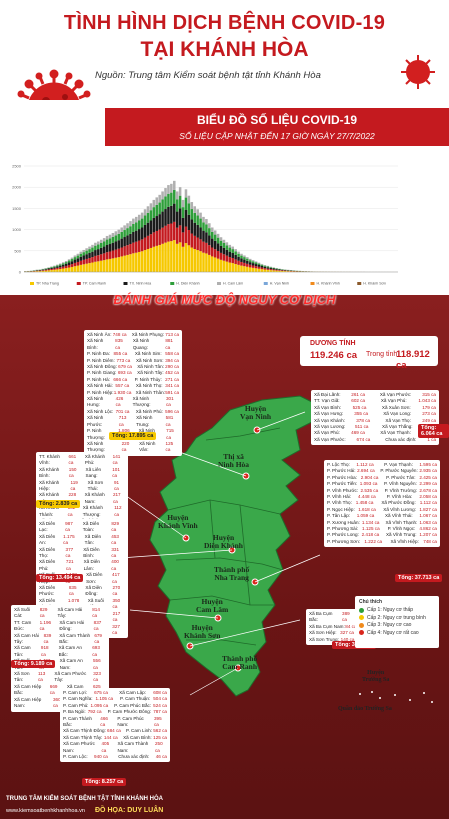 This screenshot has height=819, width=449. What do you see at coordinates (97, 625) in the screenshot?
I see `commune-cases: 837 ca` at bounding box center [97, 625].